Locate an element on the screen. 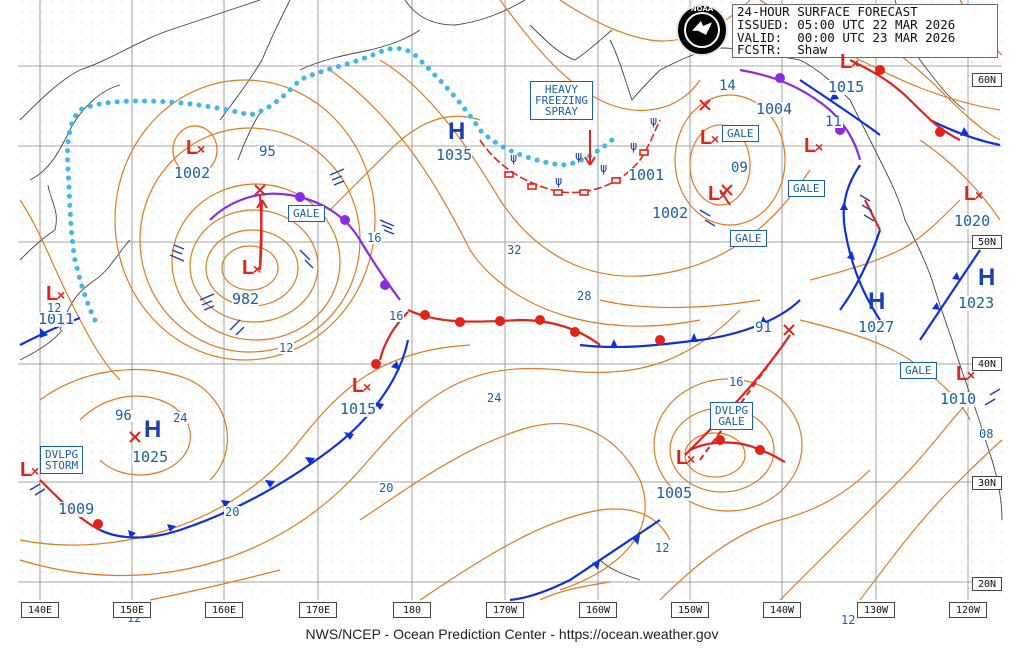 Image resolution: width=1024 pixels, height=652 pixels. high-pressure: 1035 is located at coordinates (454, 155).